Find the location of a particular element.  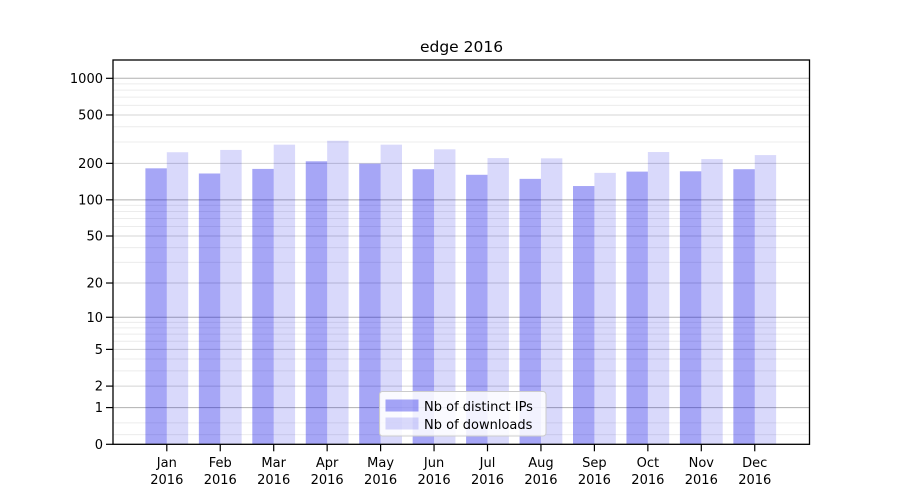

bar-downloads-jan is located at coordinates (177, 298).